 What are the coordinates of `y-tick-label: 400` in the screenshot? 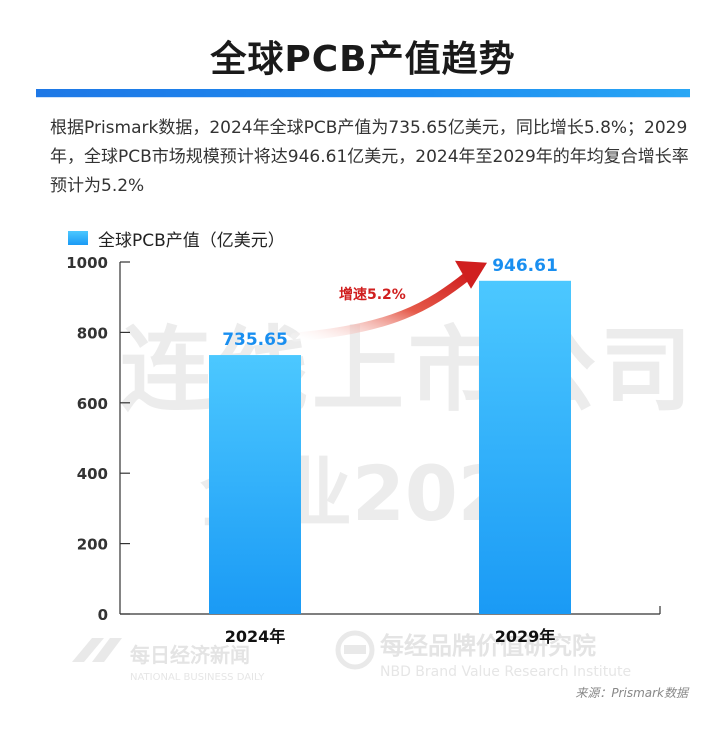 It's located at (92, 474).